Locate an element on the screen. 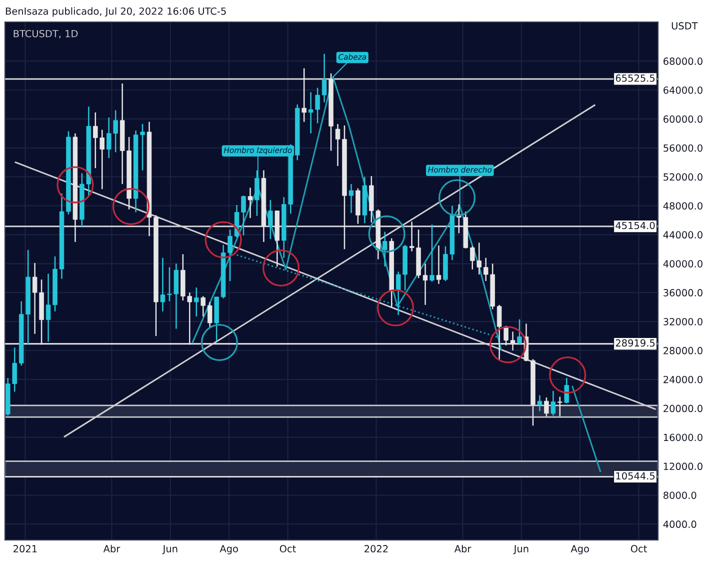  y-tick-label: 12000.0 is located at coordinates (683, 466).